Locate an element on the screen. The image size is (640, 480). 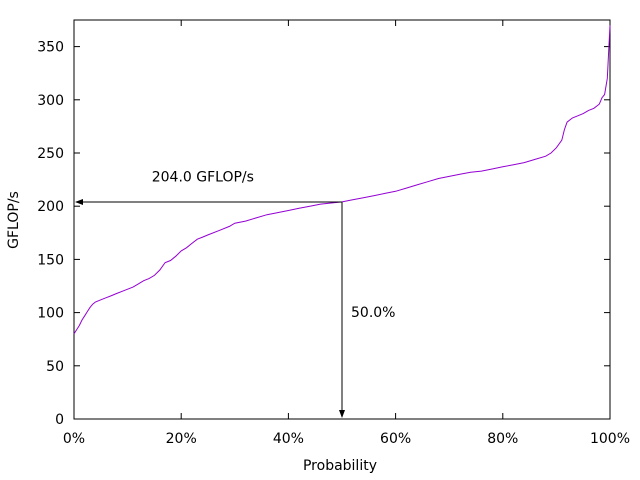
y-tick-label: 150 is located at coordinates (50, 260).